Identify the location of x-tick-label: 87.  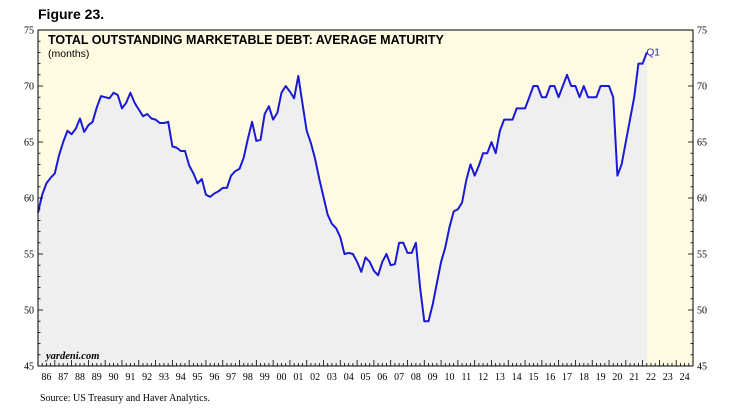
(63, 377).